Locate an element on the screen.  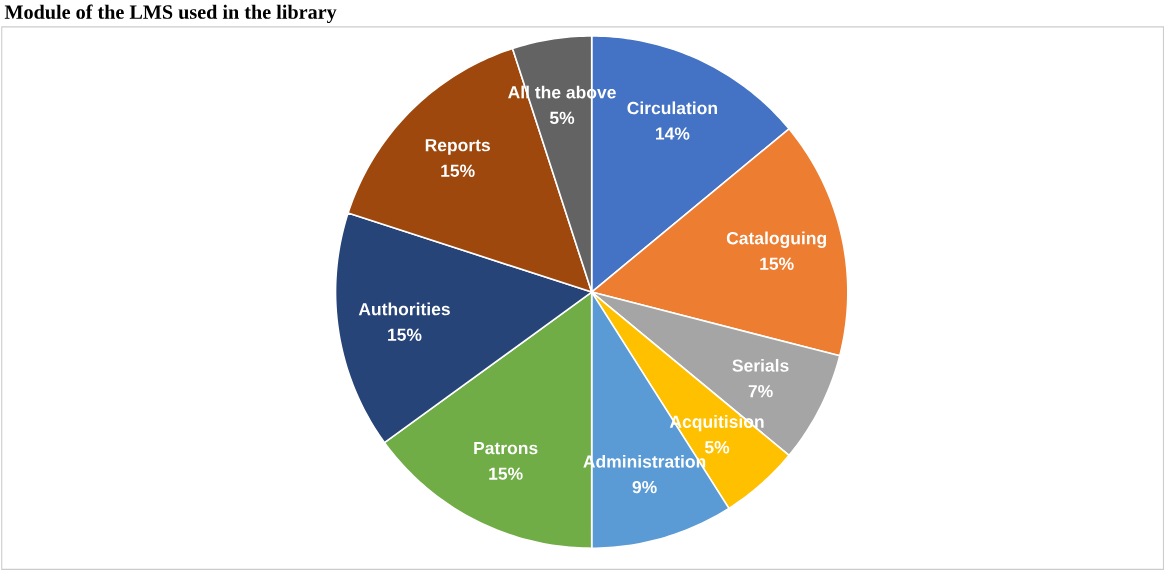
data-label: 14% is located at coordinates (673, 133).